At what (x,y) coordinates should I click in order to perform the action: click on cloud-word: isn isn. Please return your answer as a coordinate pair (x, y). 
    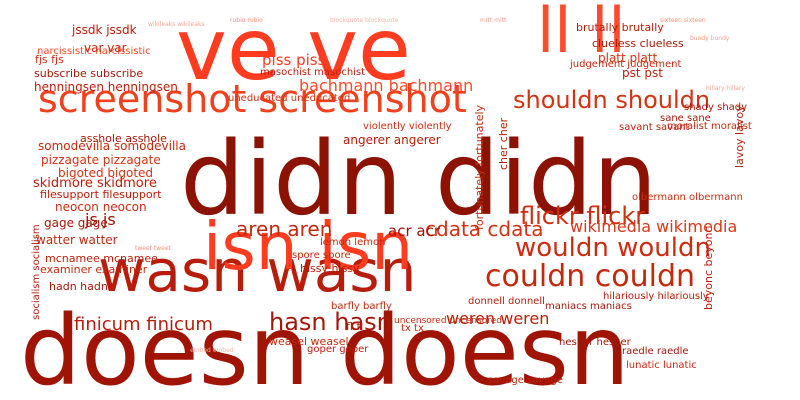
    Looking at the image, I should click on (308, 246).